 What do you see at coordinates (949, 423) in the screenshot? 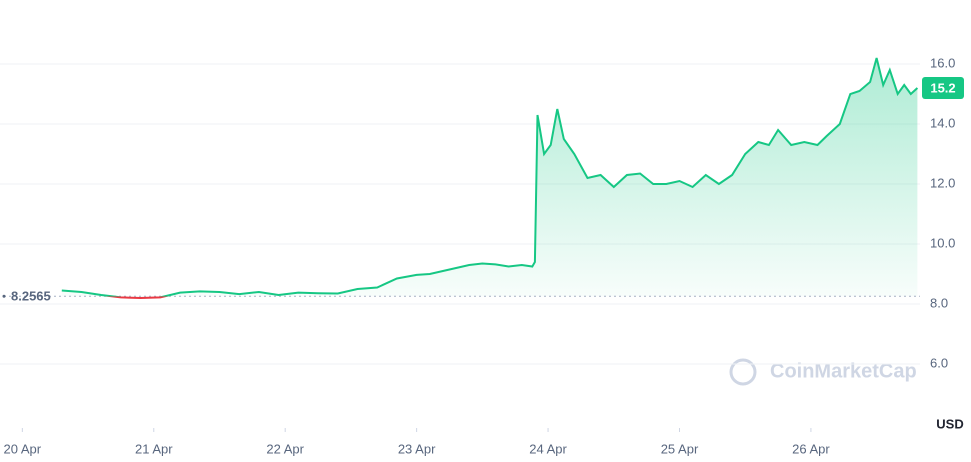
I see `y-unit: USD` at bounding box center [949, 423].